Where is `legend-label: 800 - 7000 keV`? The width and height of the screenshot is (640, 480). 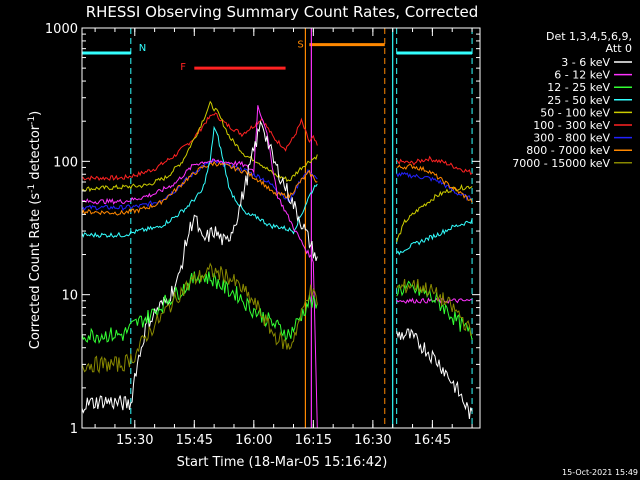
legend-label: 800 - 7000 keV is located at coordinates (568, 150).